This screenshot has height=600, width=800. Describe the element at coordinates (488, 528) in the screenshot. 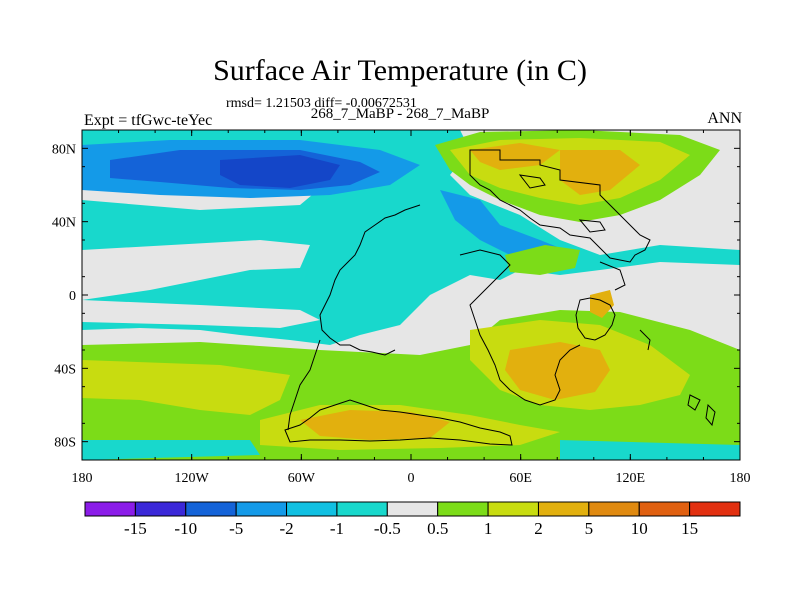

I see `colorbar-label: 1` at that location.